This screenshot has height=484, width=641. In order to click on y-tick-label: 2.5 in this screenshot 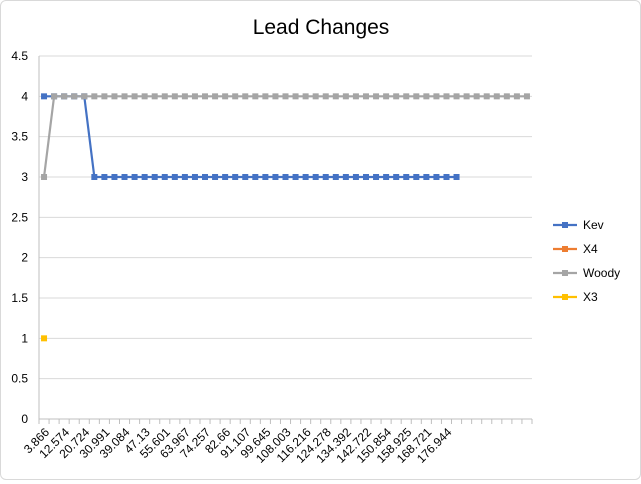, I will do `click(19, 217)`.